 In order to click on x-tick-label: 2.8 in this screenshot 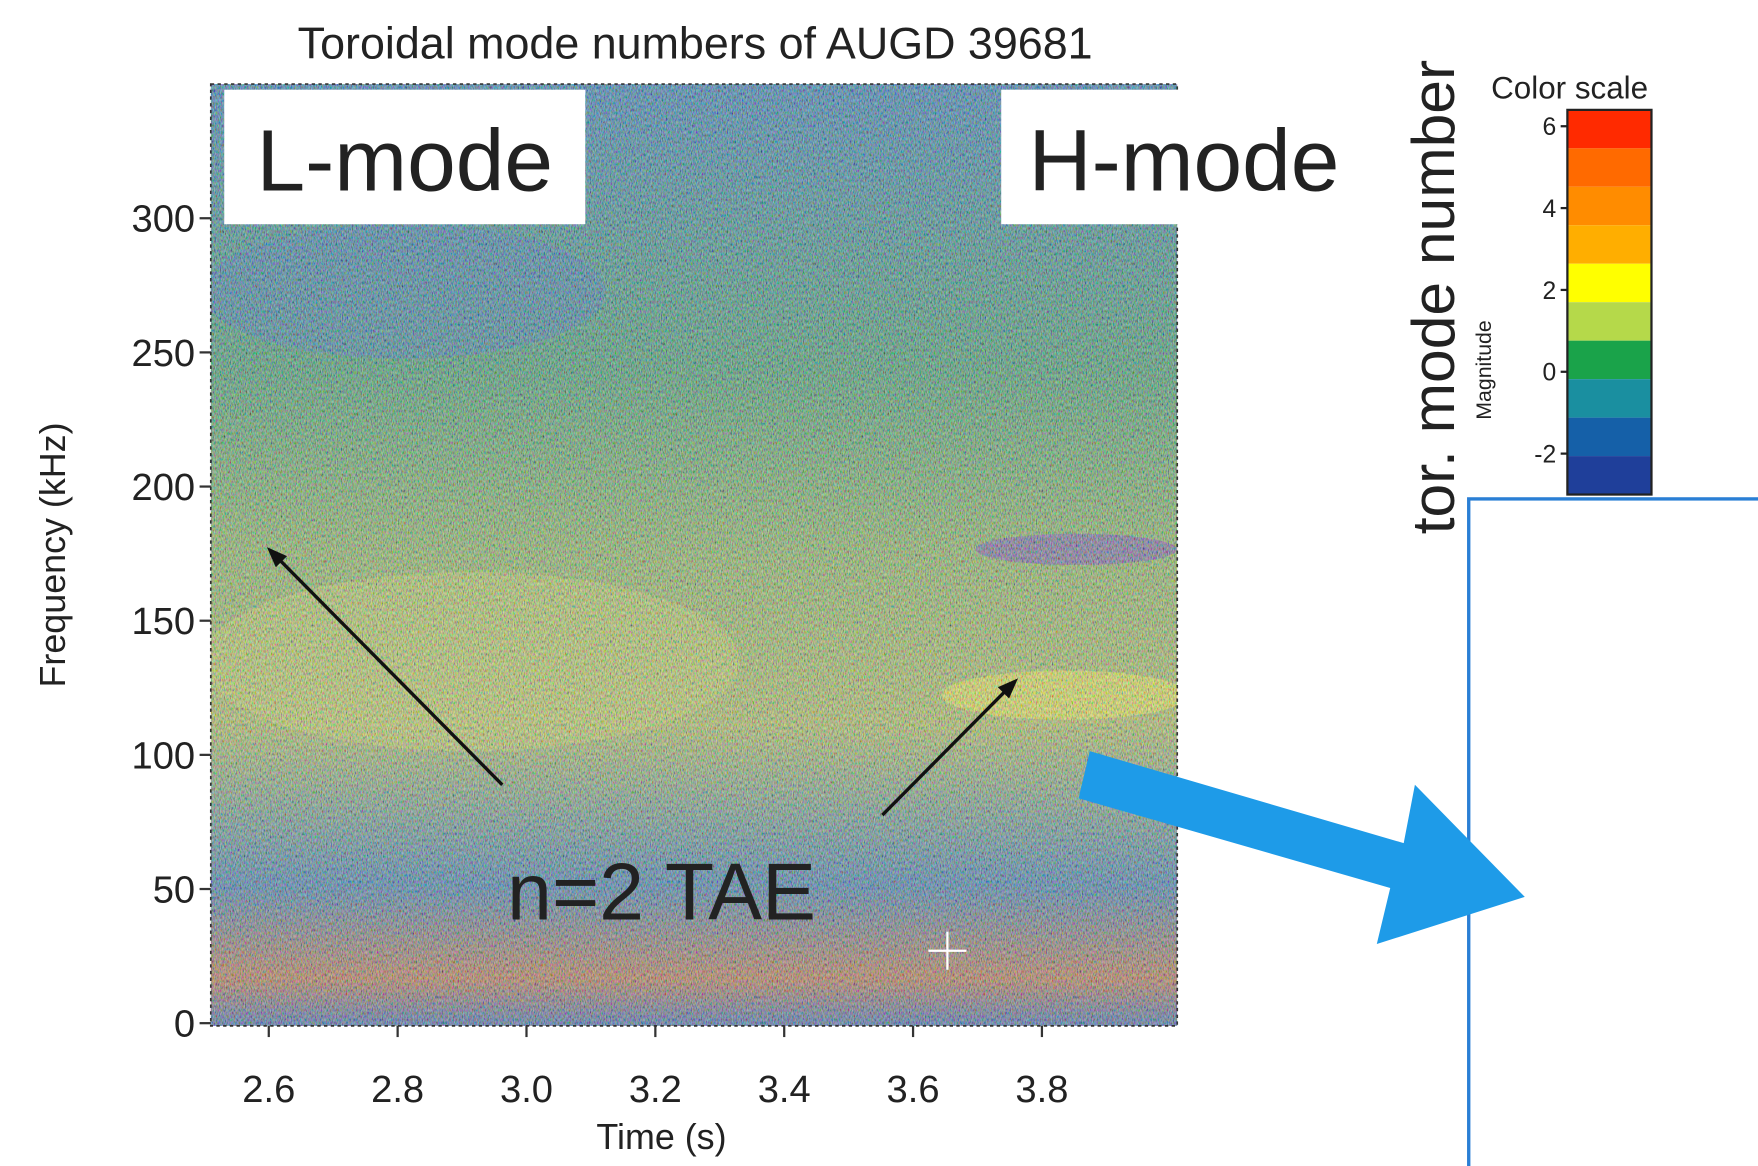, I will do `click(397, 1090)`.